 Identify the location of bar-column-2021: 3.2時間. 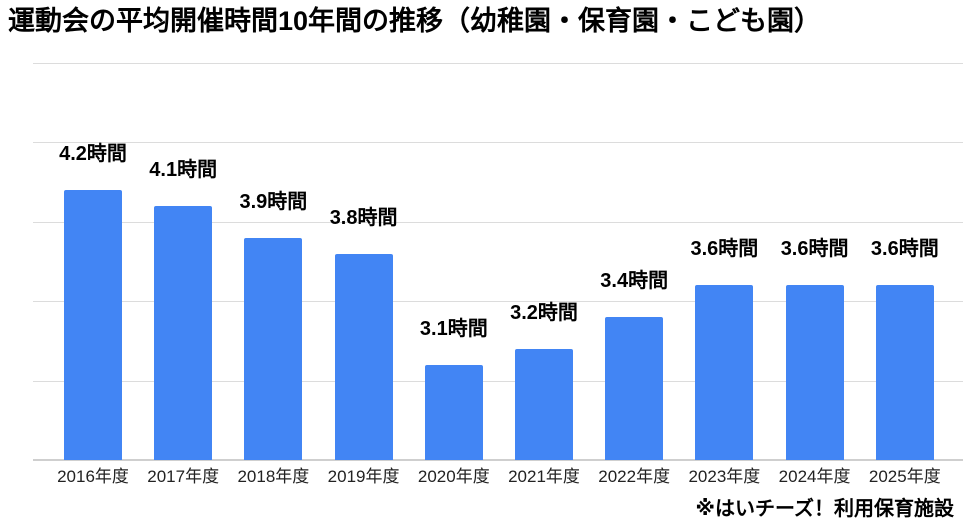
(544, 261).